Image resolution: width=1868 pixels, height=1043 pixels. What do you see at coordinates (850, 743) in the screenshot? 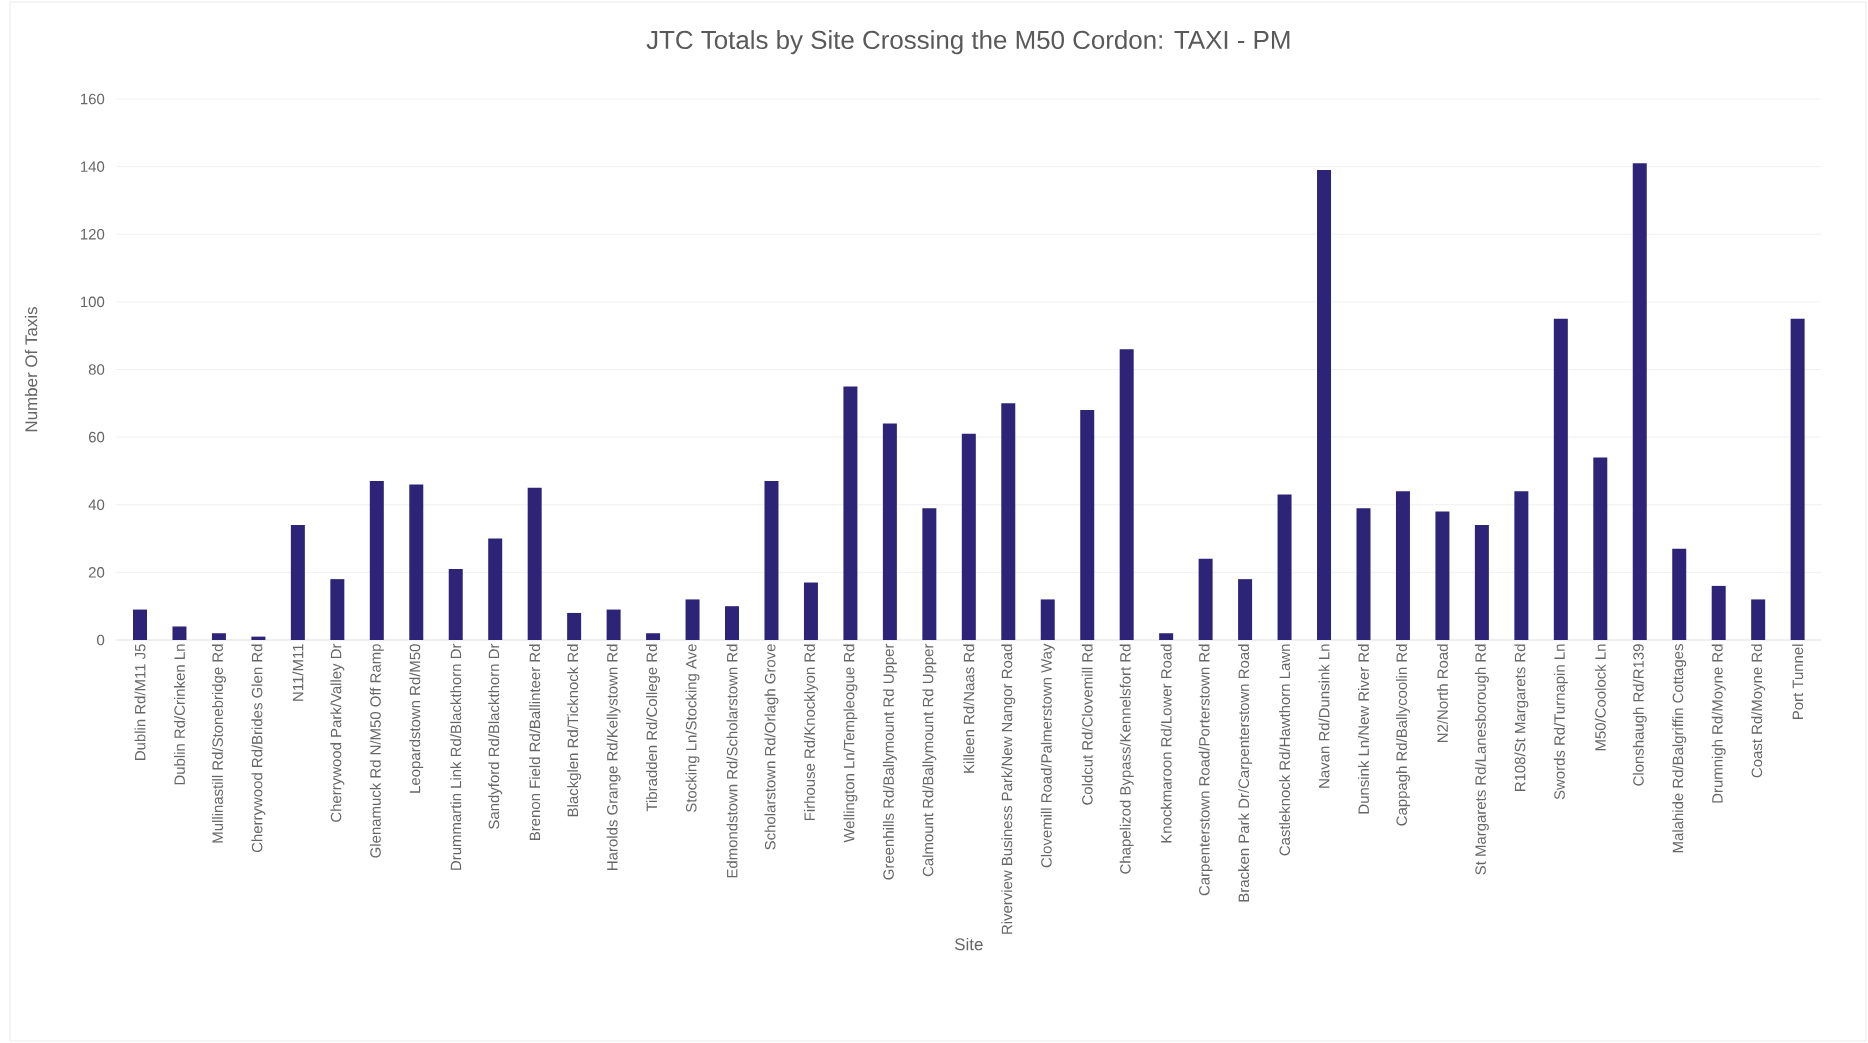
I see `x-tick-label: Wellington Ln/Templeogue Rd` at bounding box center [850, 743].